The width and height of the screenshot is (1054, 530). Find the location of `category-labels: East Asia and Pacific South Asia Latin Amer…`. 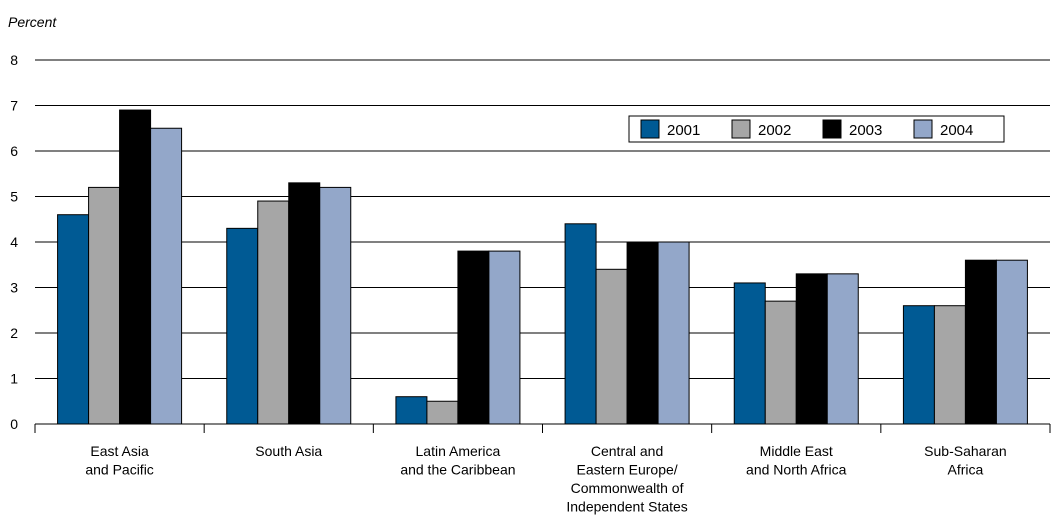

category-labels: East Asia and Pacific South Asia Latin Amer… is located at coordinates (545, 479).